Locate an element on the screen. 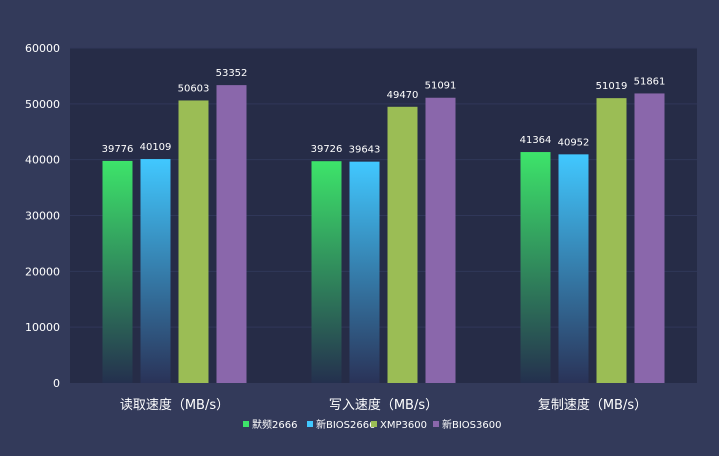 The height and width of the screenshot is (456, 719). legend-label: 默频2666 is located at coordinates (274, 424).